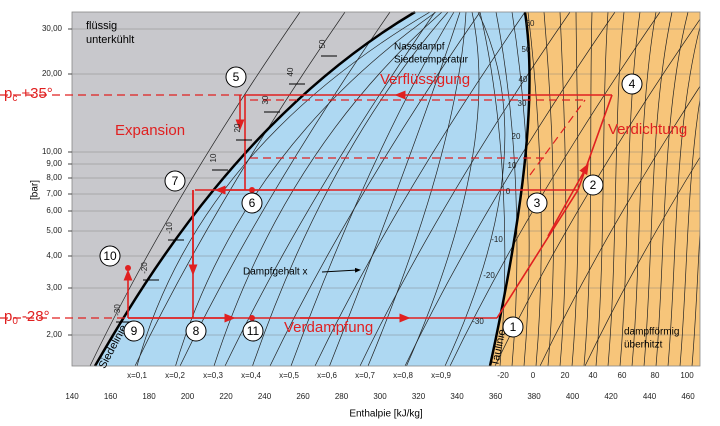 Image resolution: width=720 pixels, height=426 pixels. Describe the element at coordinates (655, 375) in the screenshot. I see `isotherm-label: 80` at that location.